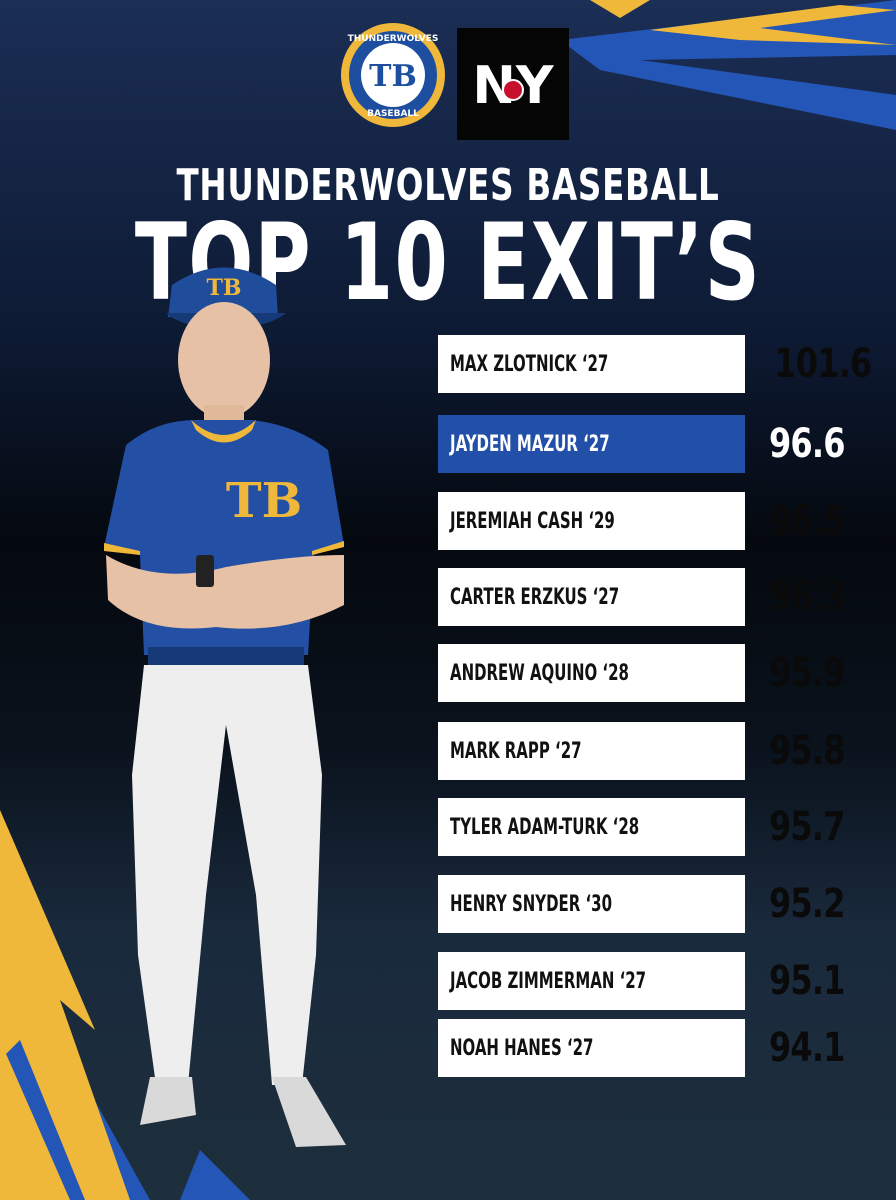  Describe the element at coordinates (823, 364) in the screenshot. I see `exit-velocity-value: 101.6` at that location.